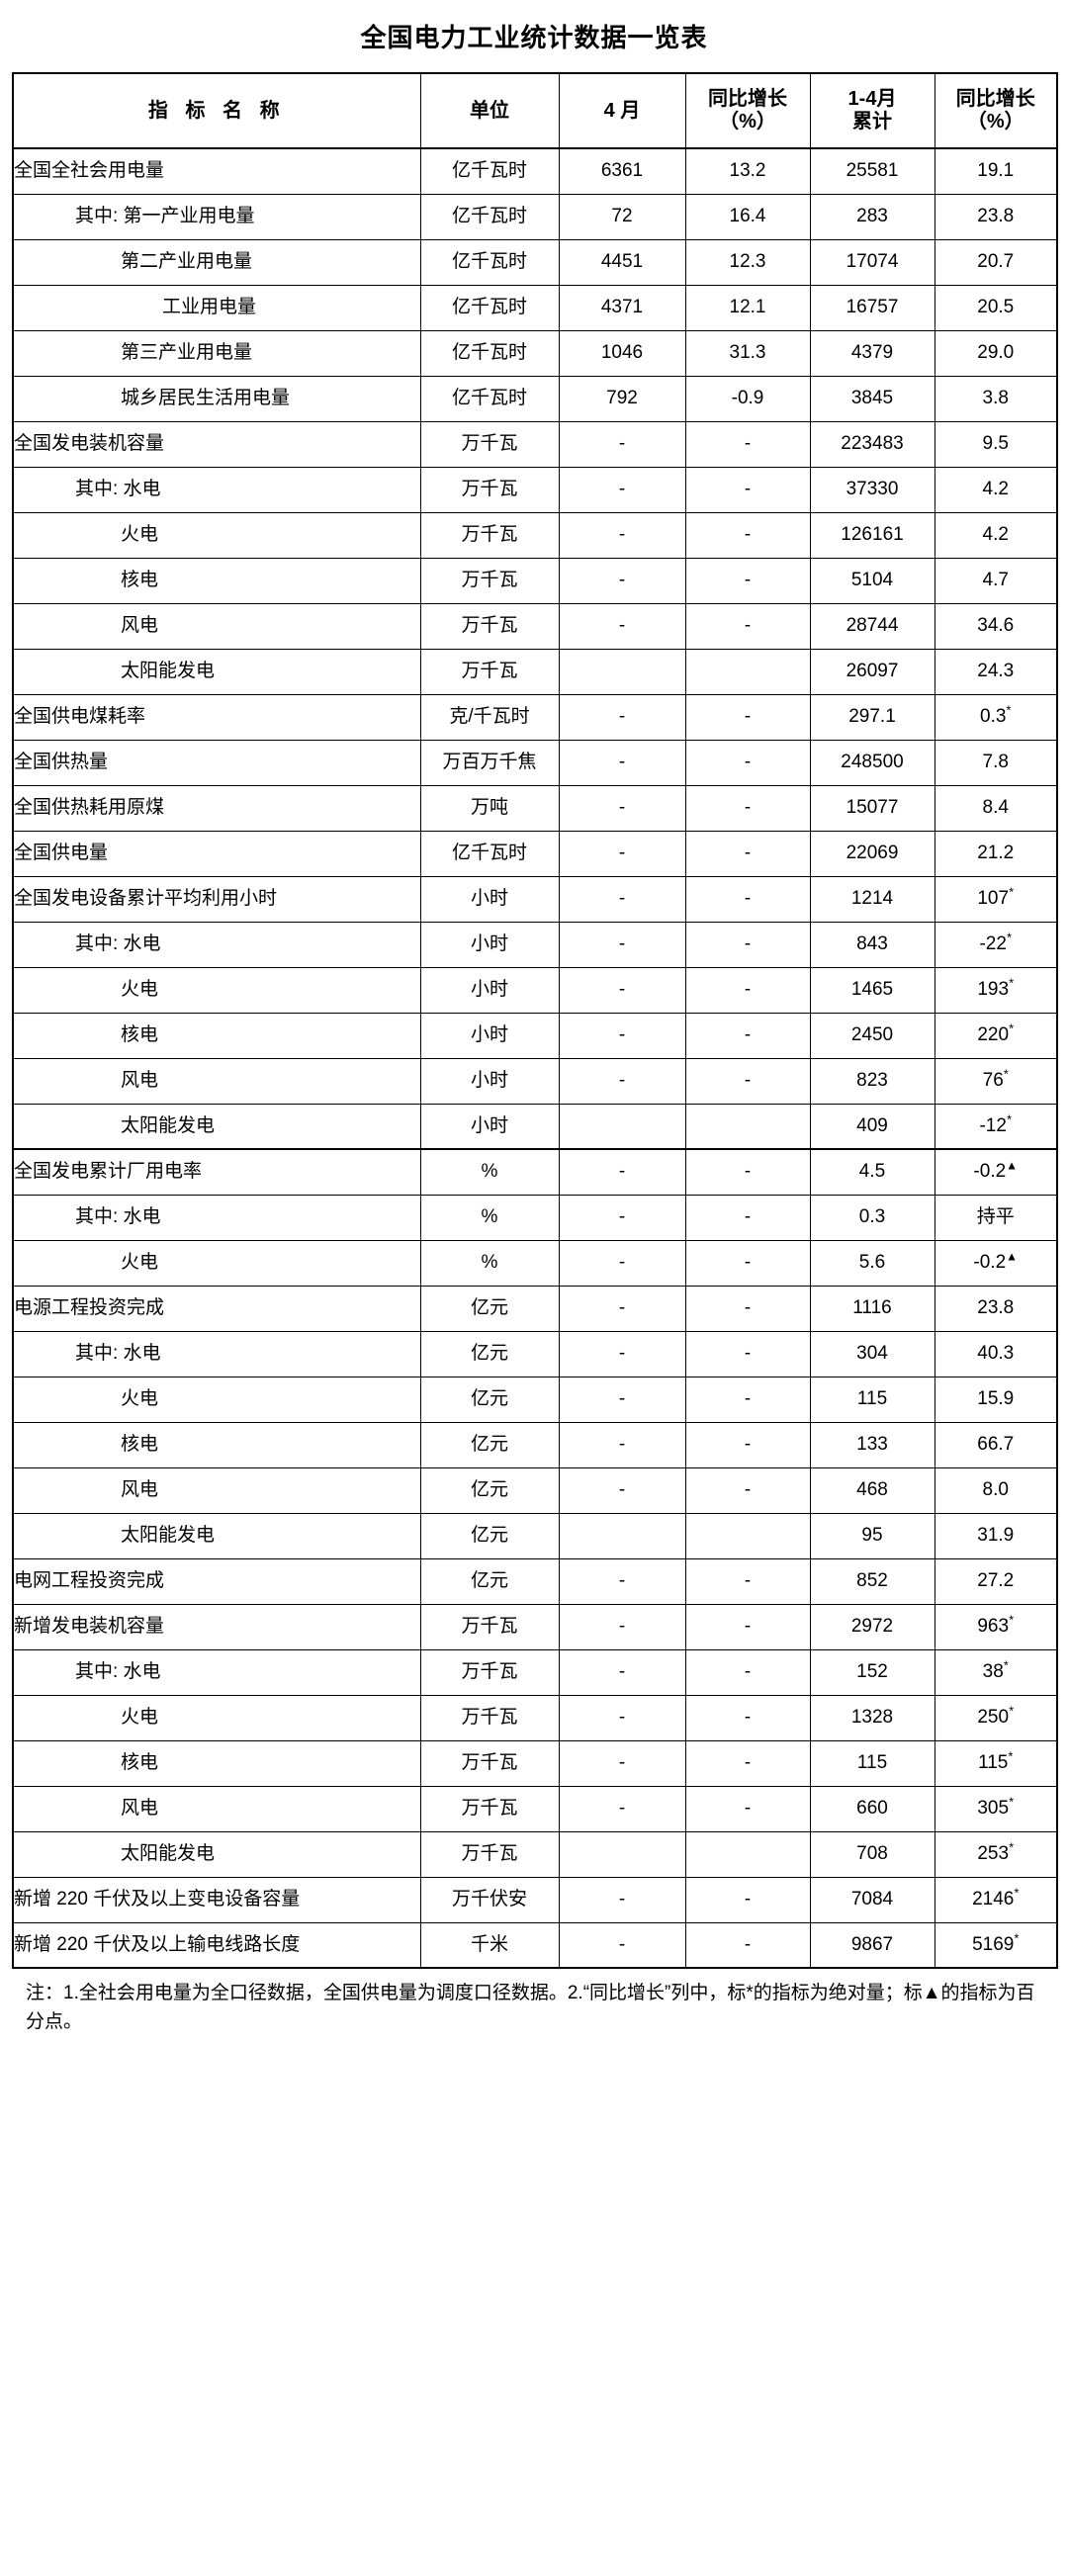  I want to click on row-value-cum-growth: 250*, so click(996, 1717).